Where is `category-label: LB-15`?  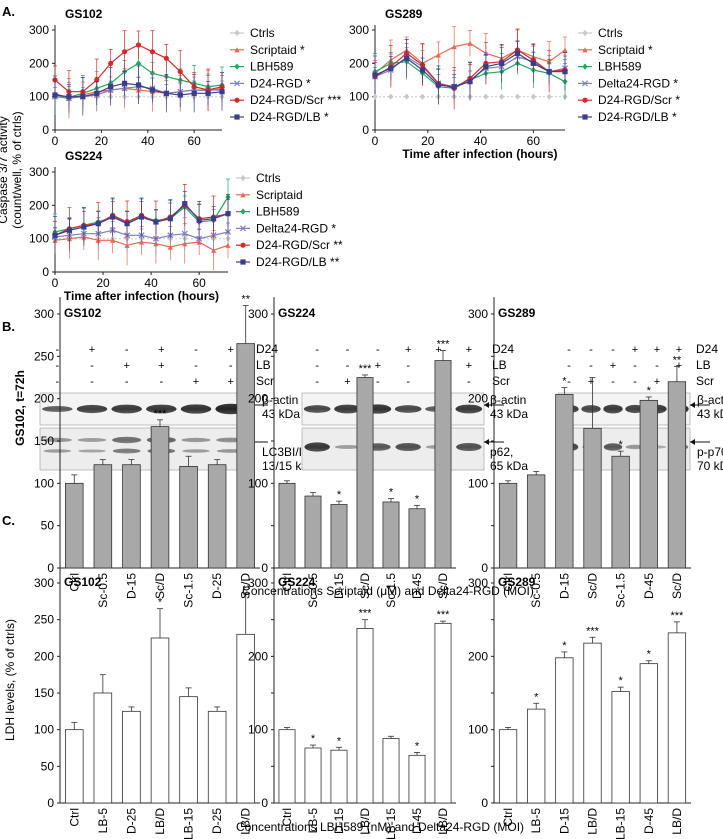
category-label: LB-15 is located at coordinates (189, 823).